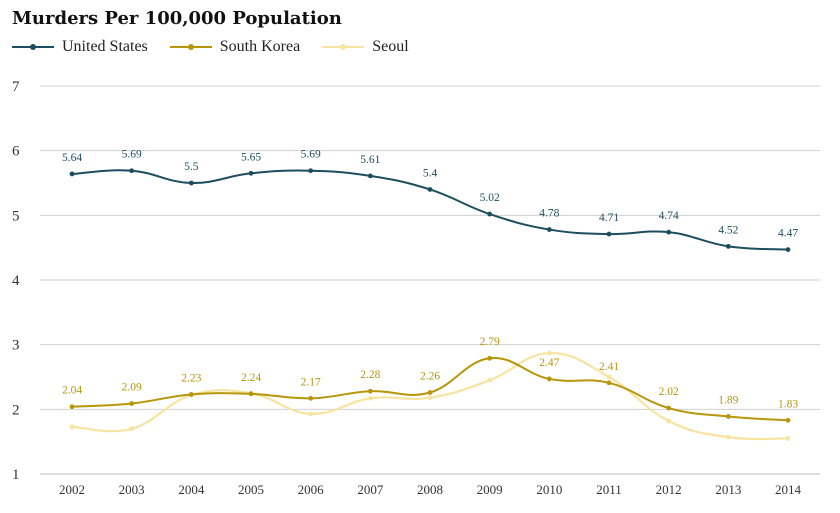  What do you see at coordinates (365, 47) in the screenshot?
I see `legend-item-seoul: Seoul` at bounding box center [365, 47].